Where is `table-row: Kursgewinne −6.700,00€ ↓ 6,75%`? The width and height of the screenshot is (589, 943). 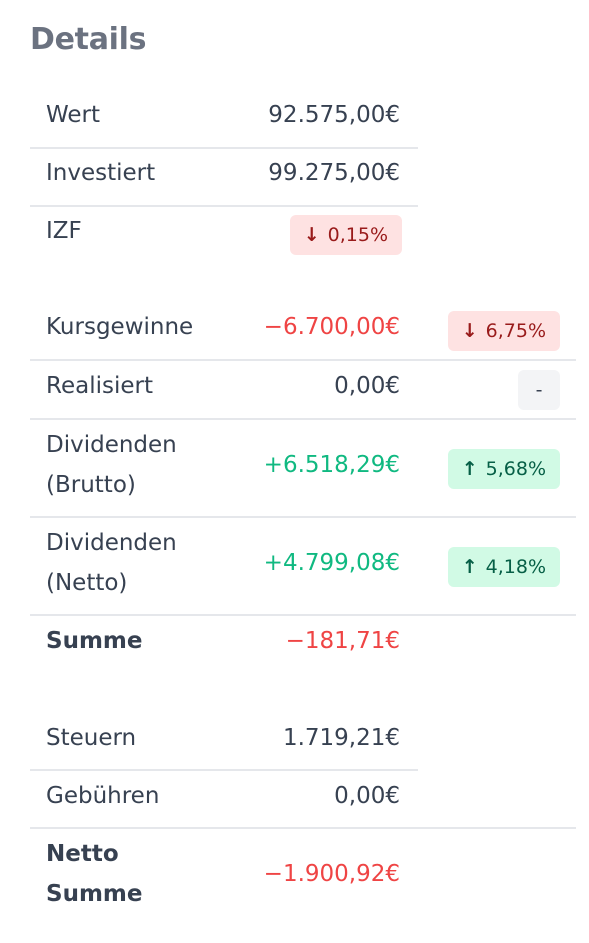
table-row: Kursgewinne −6.700,00€ ↓ 6,75% is located at coordinates (303, 330).